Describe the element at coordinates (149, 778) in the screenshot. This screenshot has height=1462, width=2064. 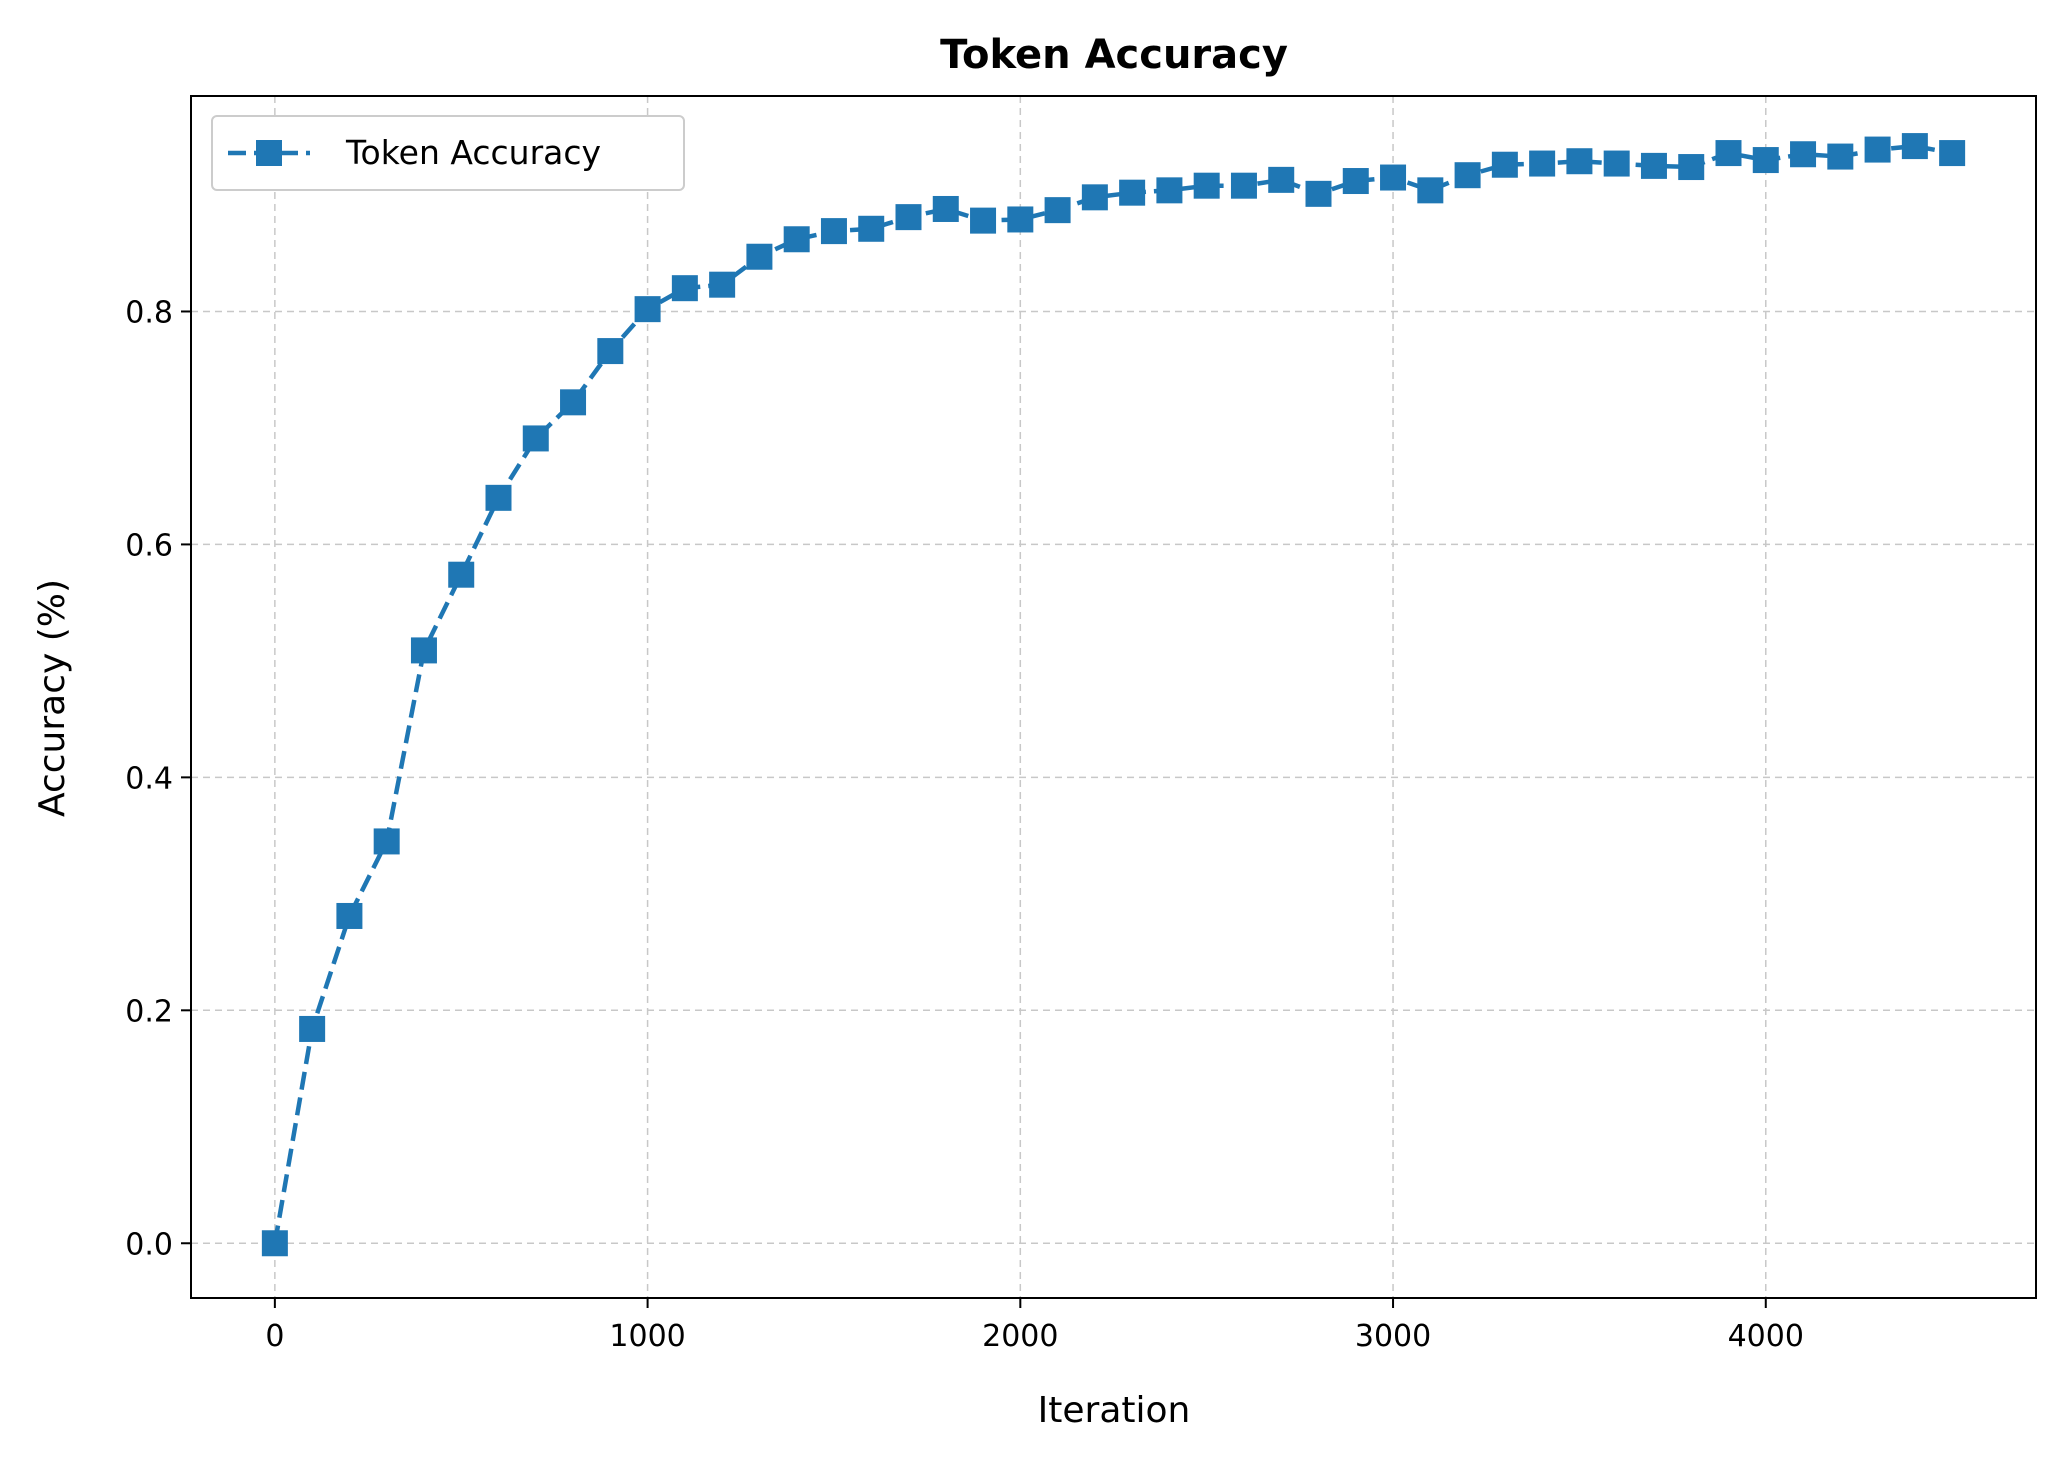
I see `y-tick-label: 0.4` at that location.